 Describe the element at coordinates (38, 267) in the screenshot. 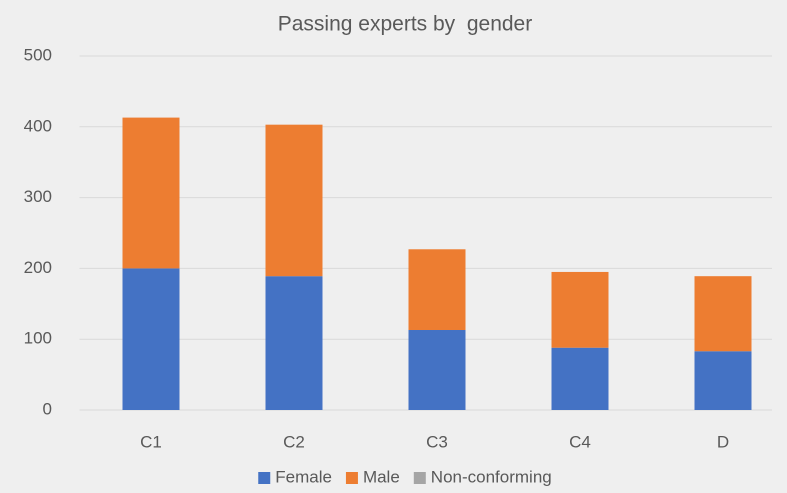

I see `y-tick-label: 200` at that location.